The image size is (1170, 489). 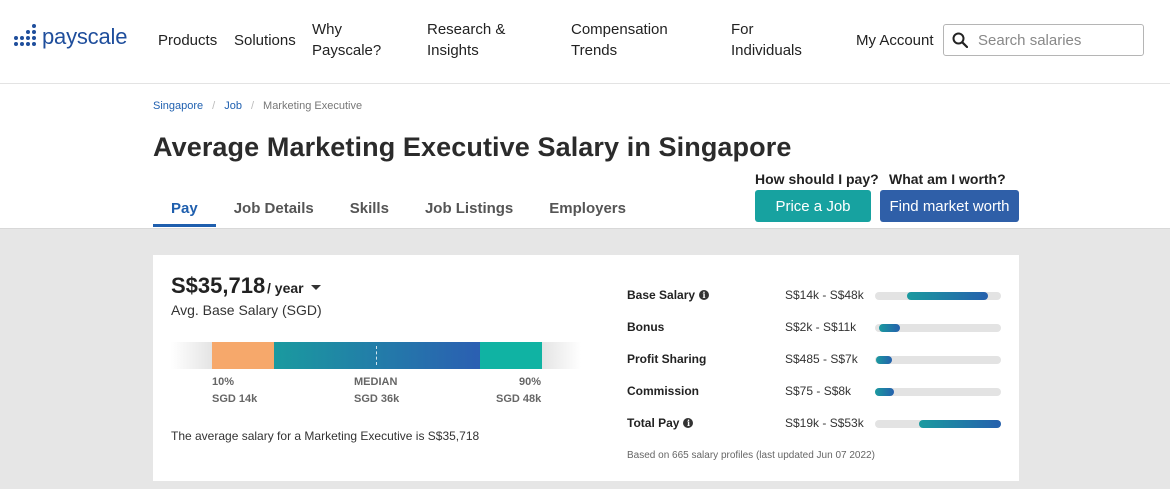 I want to click on tab-job-listings: Job Listings, so click(x=469, y=208).